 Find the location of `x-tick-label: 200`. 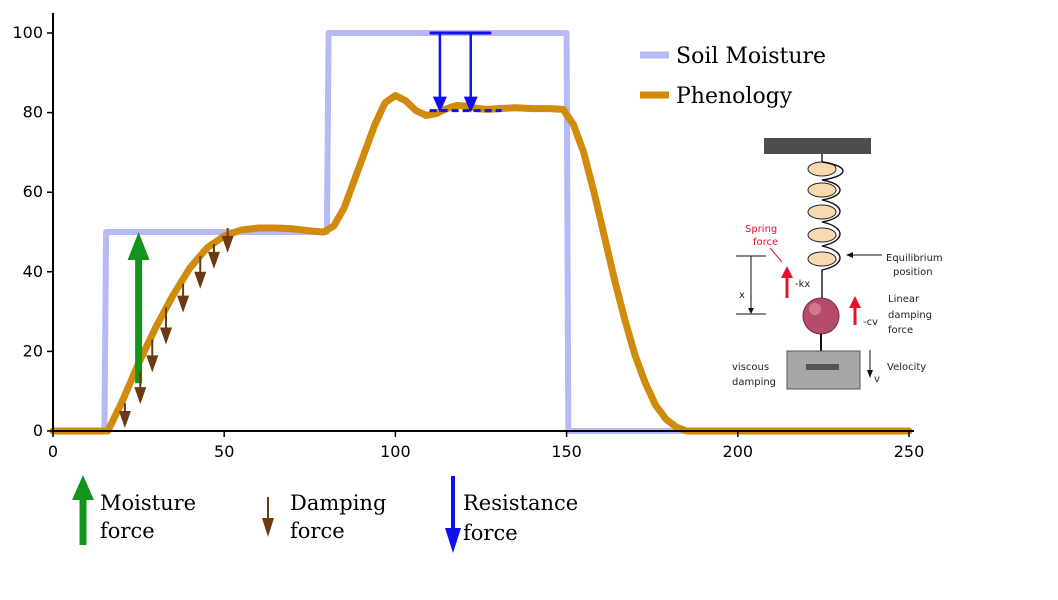

x-tick-label: 200 is located at coordinates (738, 451).